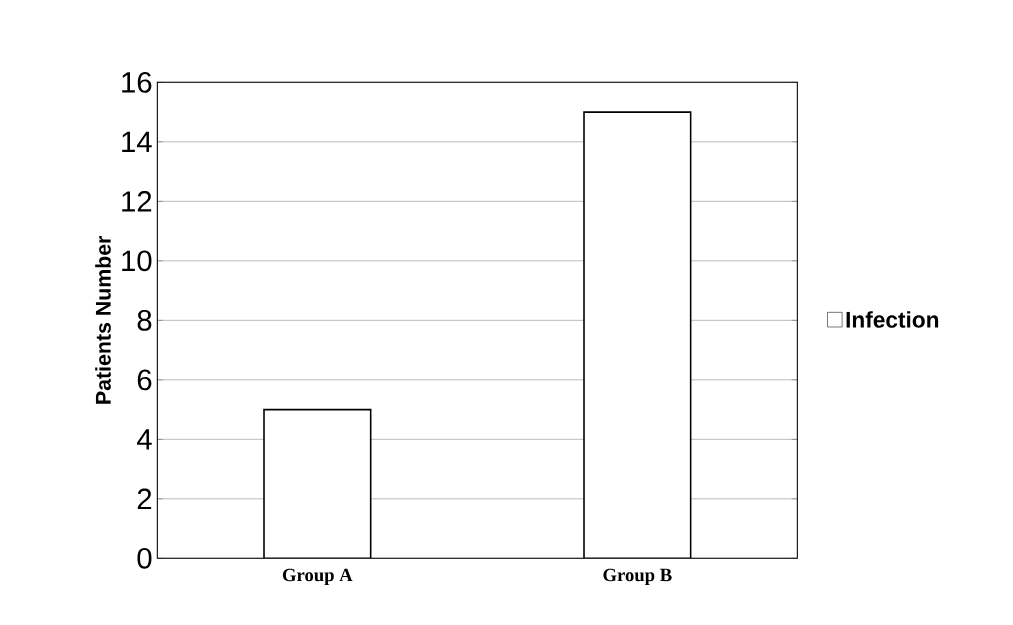  Describe the element at coordinates (144, 558) in the screenshot. I see `y-tick-label: 0` at that location.